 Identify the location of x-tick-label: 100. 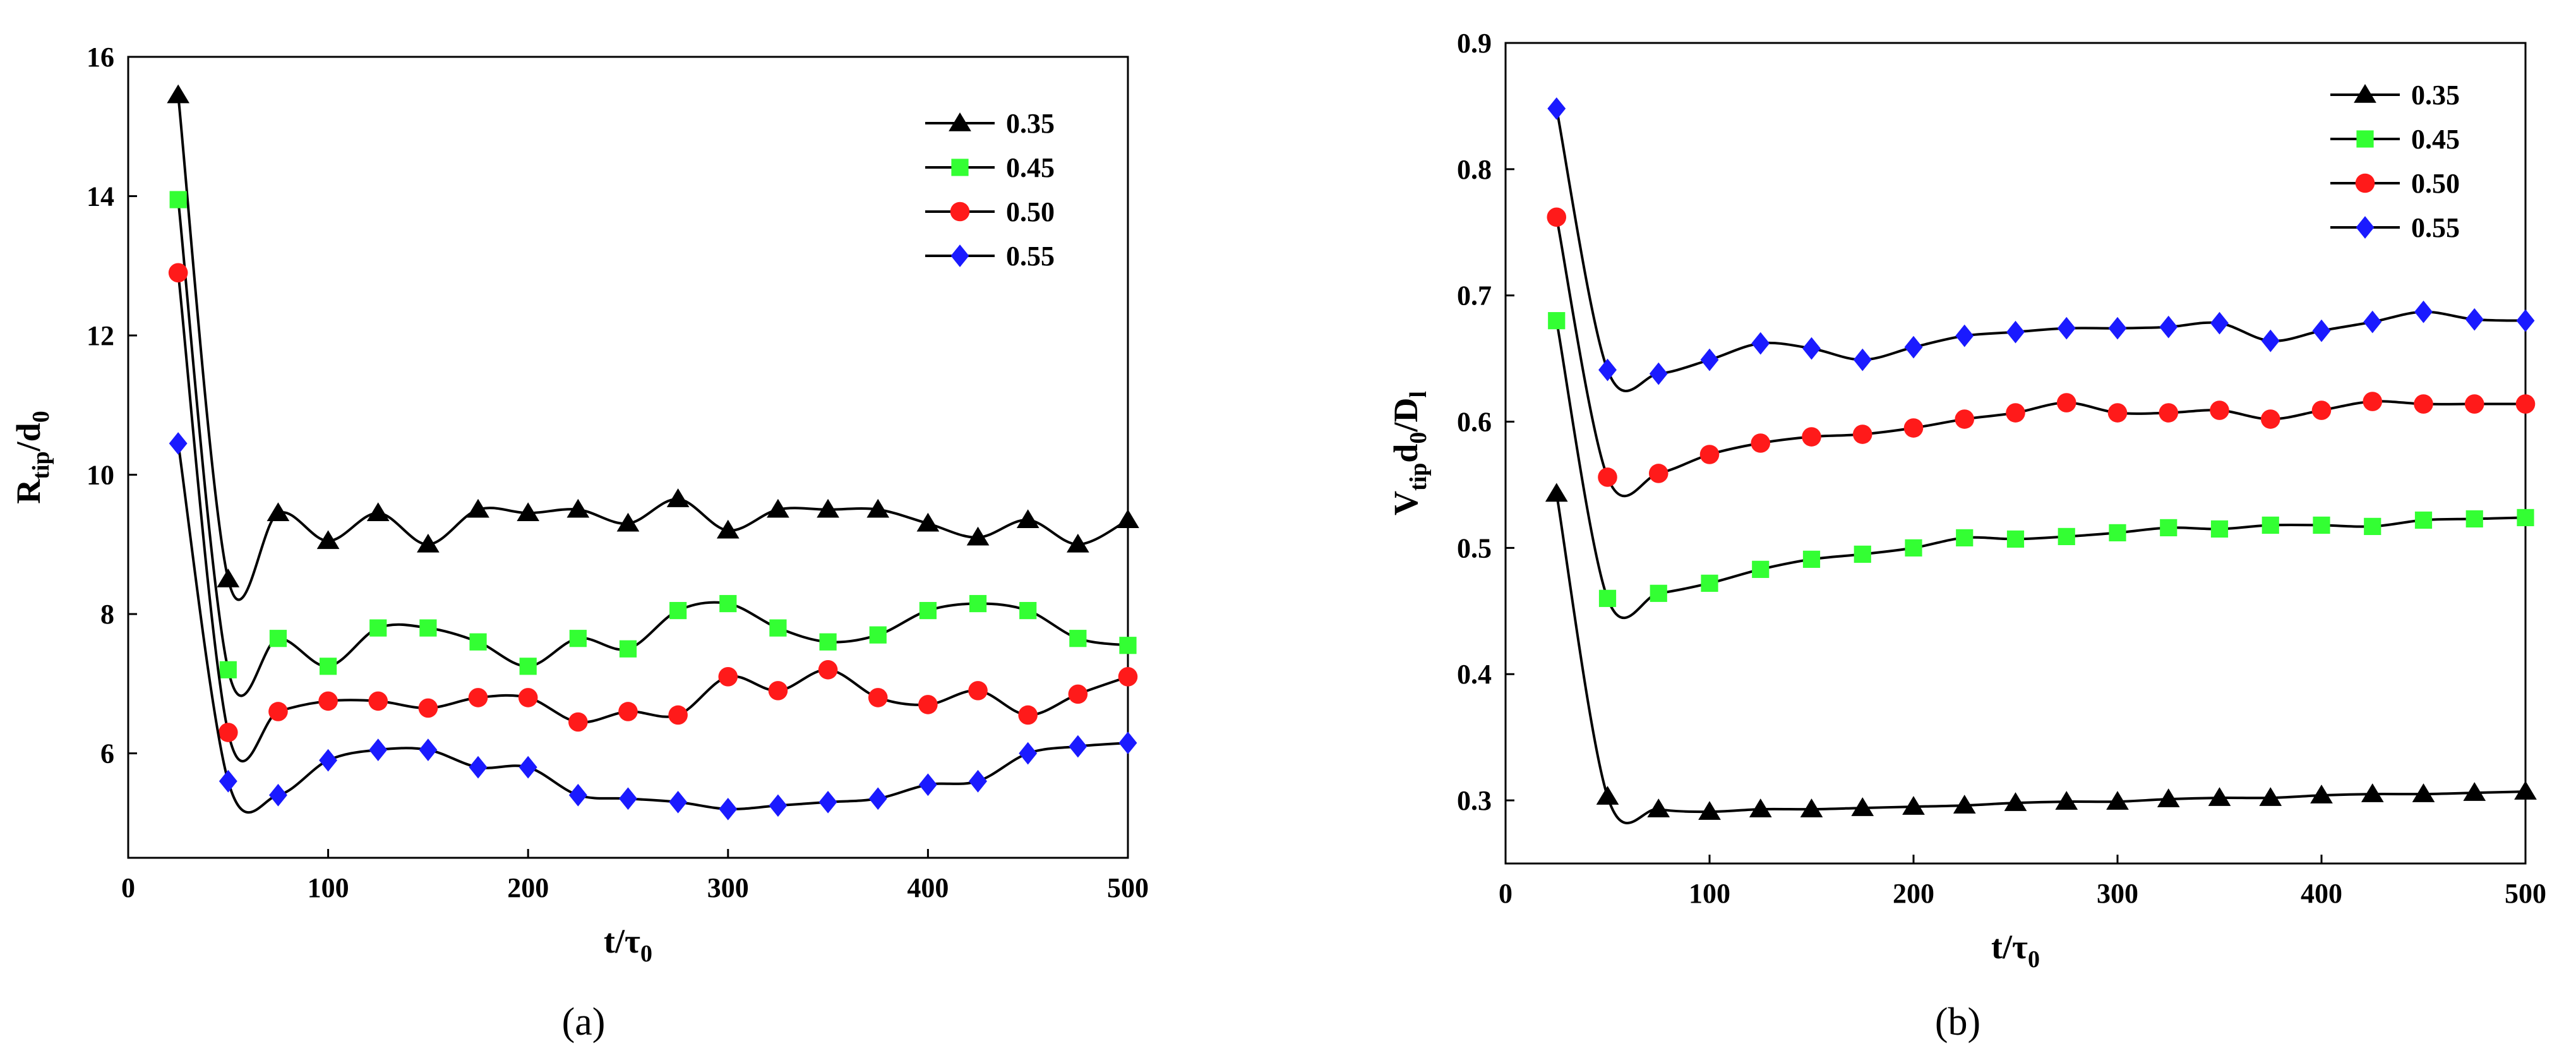
(328, 887).